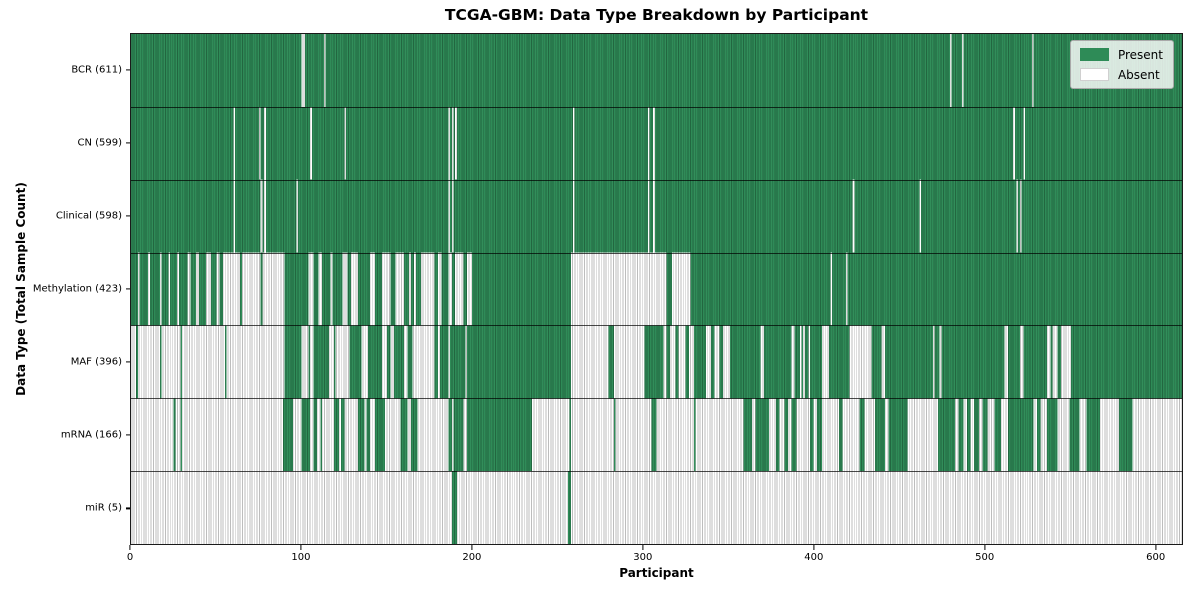  Describe the element at coordinates (472, 557) in the screenshot. I see `x-tick-label: 200` at that location.